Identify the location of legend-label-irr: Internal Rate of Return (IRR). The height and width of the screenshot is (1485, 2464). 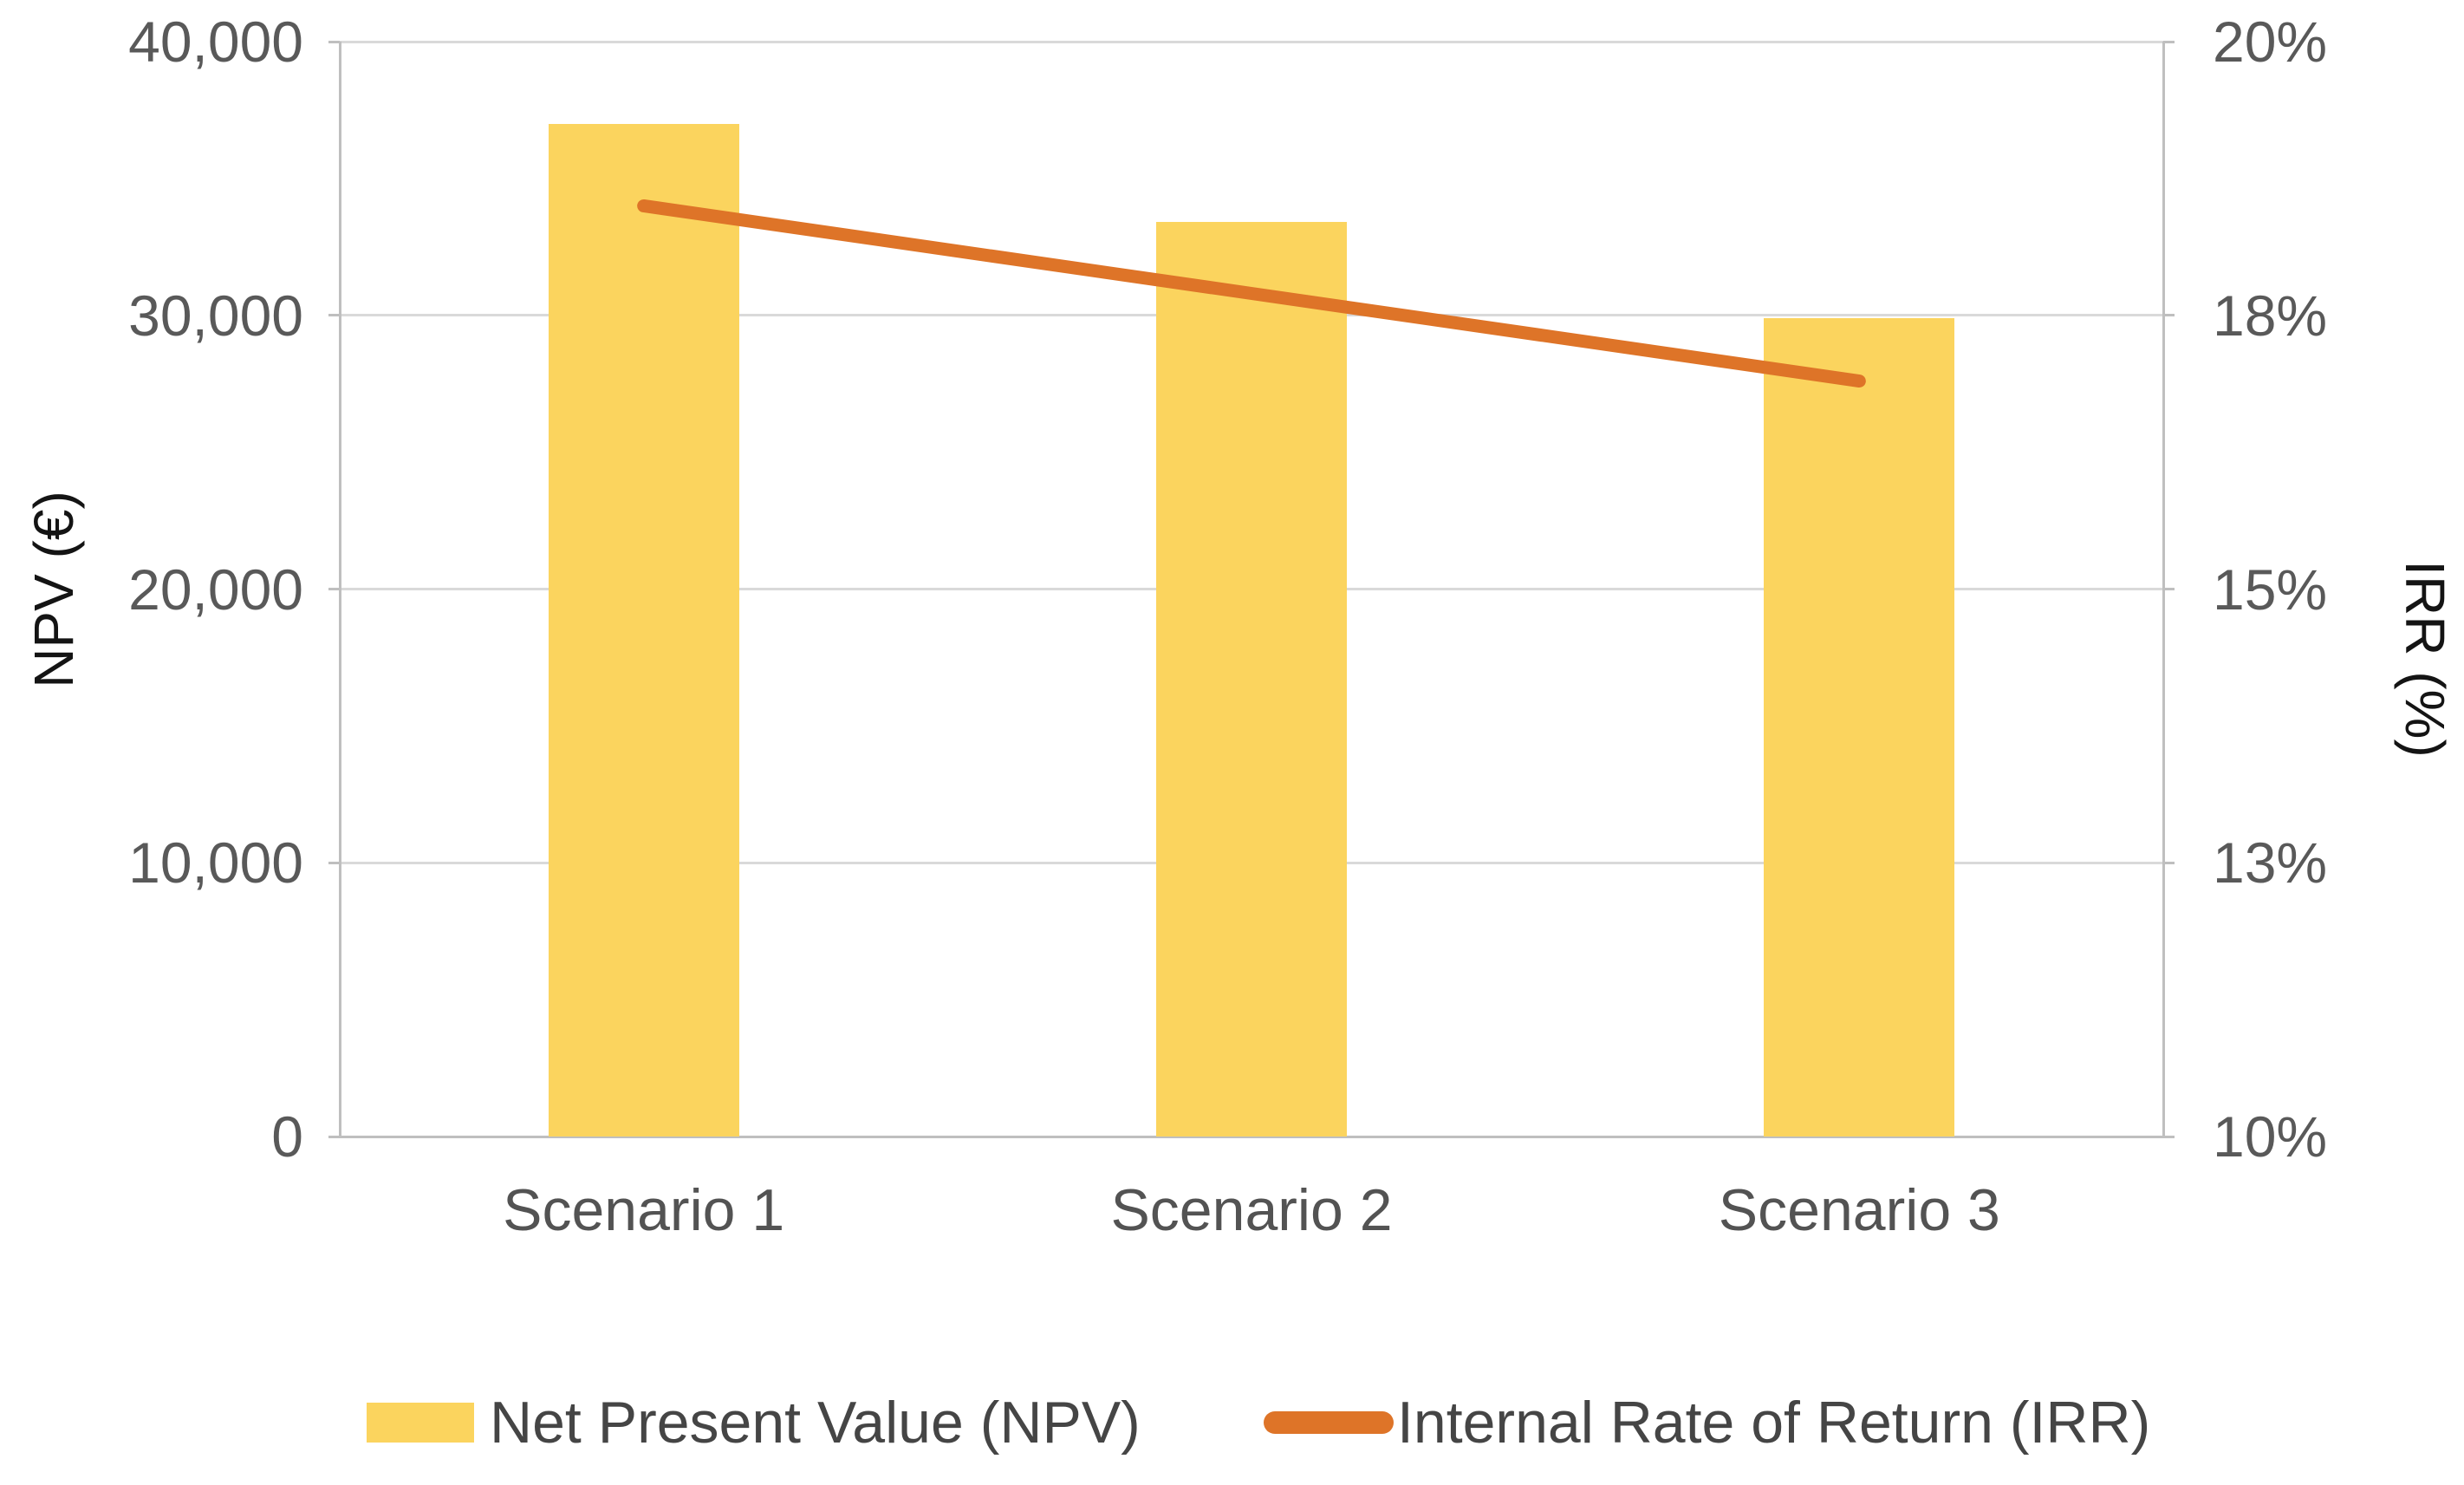
(1774, 1423).